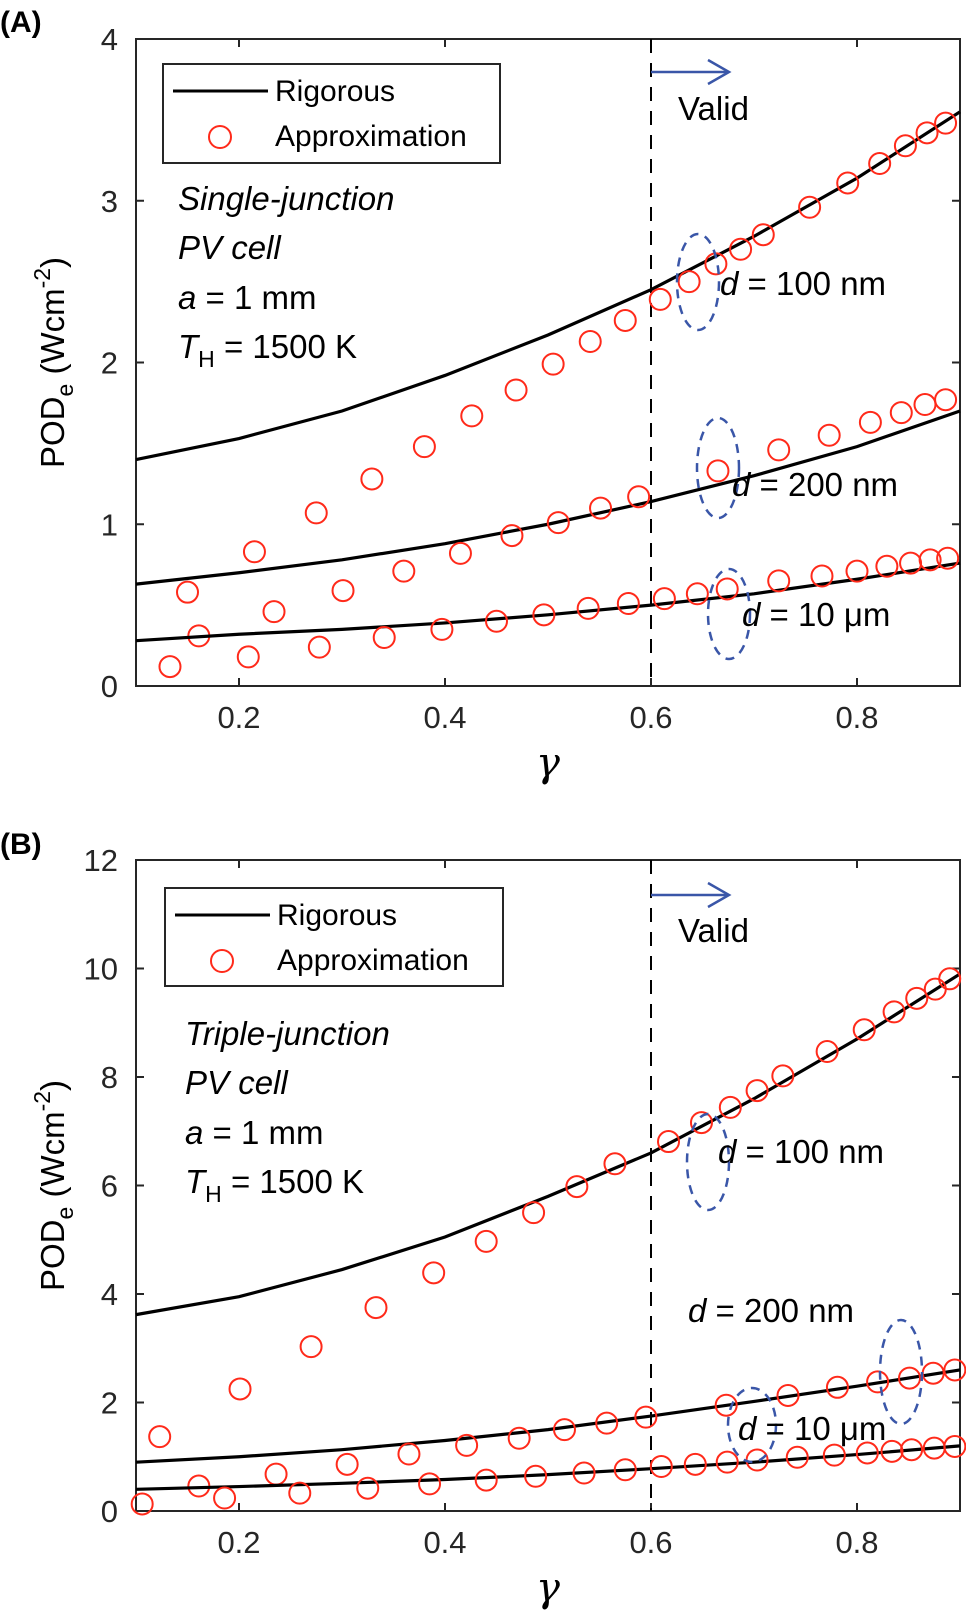 This screenshot has width=966, height=1623. Describe the element at coordinates (109, 1511) in the screenshot. I see `y-tick-label: 0` at that location.